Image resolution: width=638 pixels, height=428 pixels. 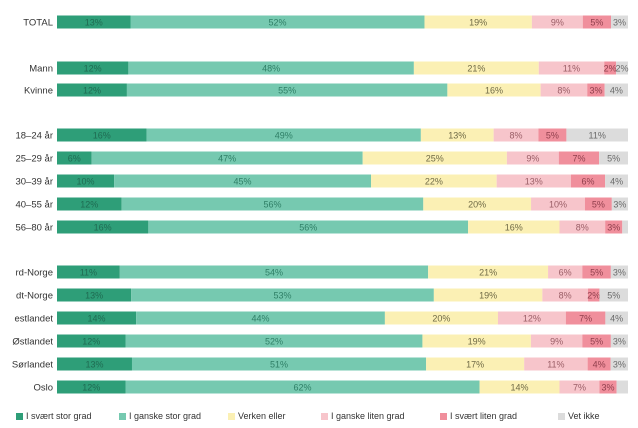 What do you see at coordinates (38, 91) in the screenshot?
I see `category-label: Kvinne` at bounding box center [38, 91].